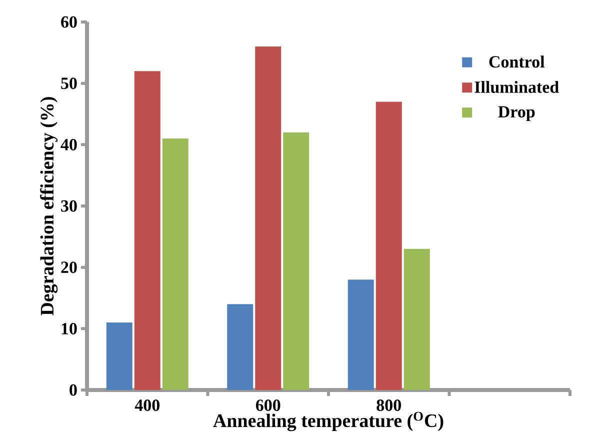  What do you see at coordinates (517, 62) in the screenshot?
I see `legend-label: Control` at bounding box center [517, 62].